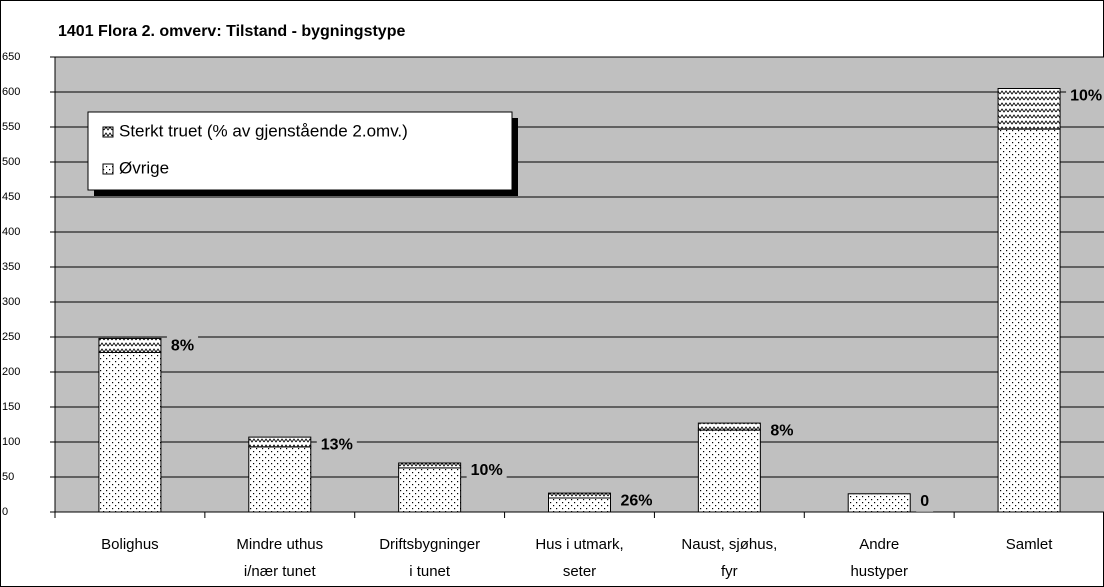 The height and width of the screenshot is (587, 1104). Describe the element at coordinates (1030, 544) in the screenshot. I see `x-tick-label: Samlet` at that location.